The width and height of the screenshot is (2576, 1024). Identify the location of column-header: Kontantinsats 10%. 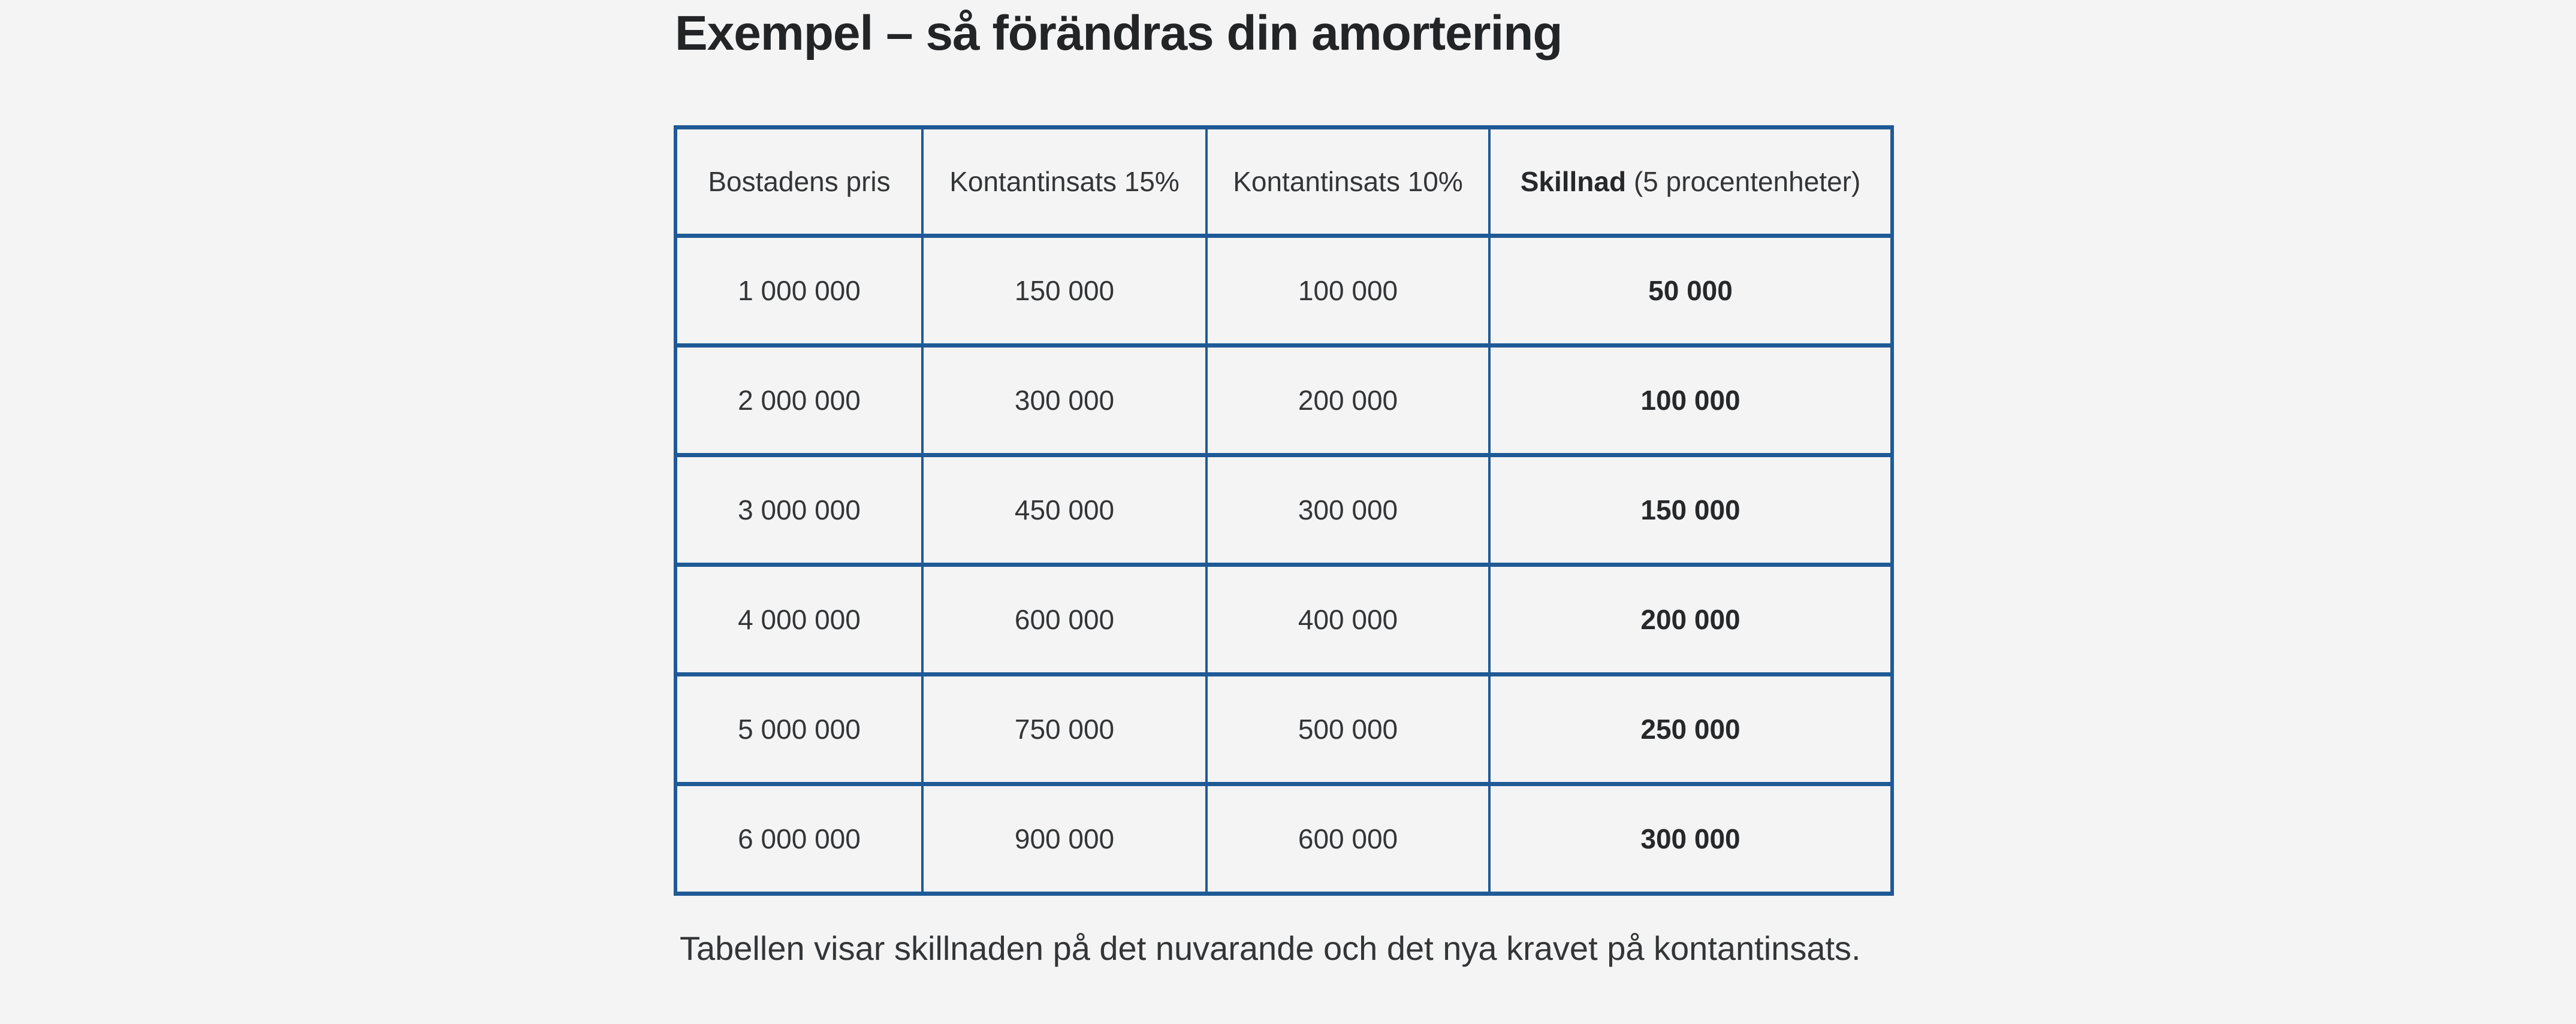
(1348, 181).